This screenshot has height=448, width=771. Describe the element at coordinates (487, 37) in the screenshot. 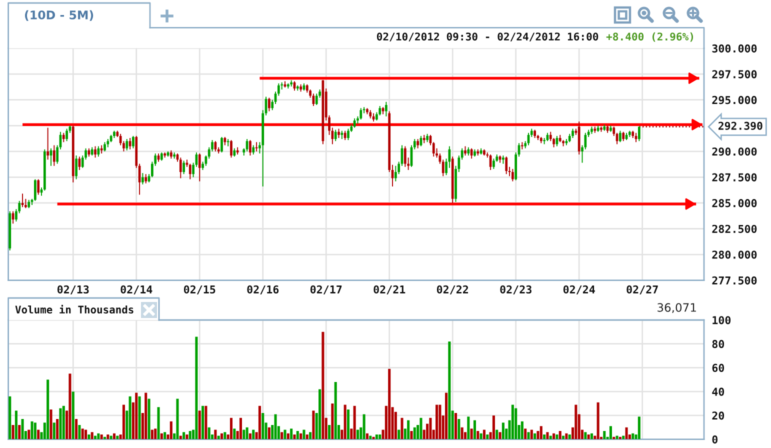

I see `chart-subtitle: 02/10/2012 09:30 - 02/24/2012 16:00` at that location.